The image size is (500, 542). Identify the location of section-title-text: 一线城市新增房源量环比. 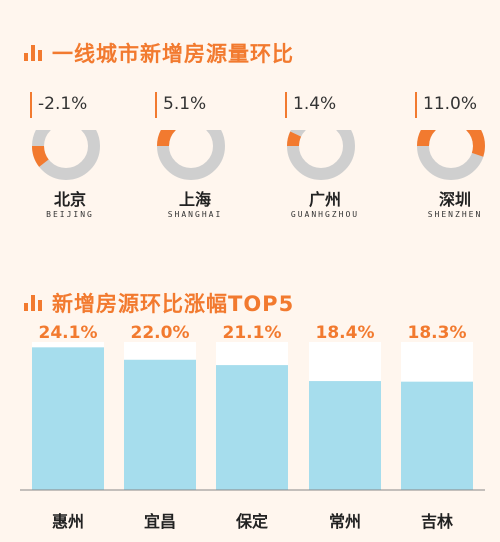
(173, 54).